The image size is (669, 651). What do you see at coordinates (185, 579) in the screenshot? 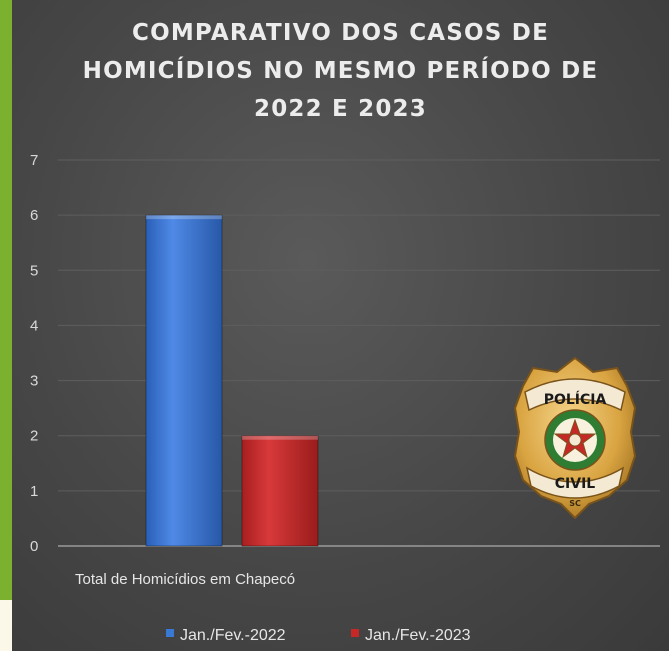
I see `x-category-label: Total de Homicídios em Chapecó` at bounding box center [185, 579].